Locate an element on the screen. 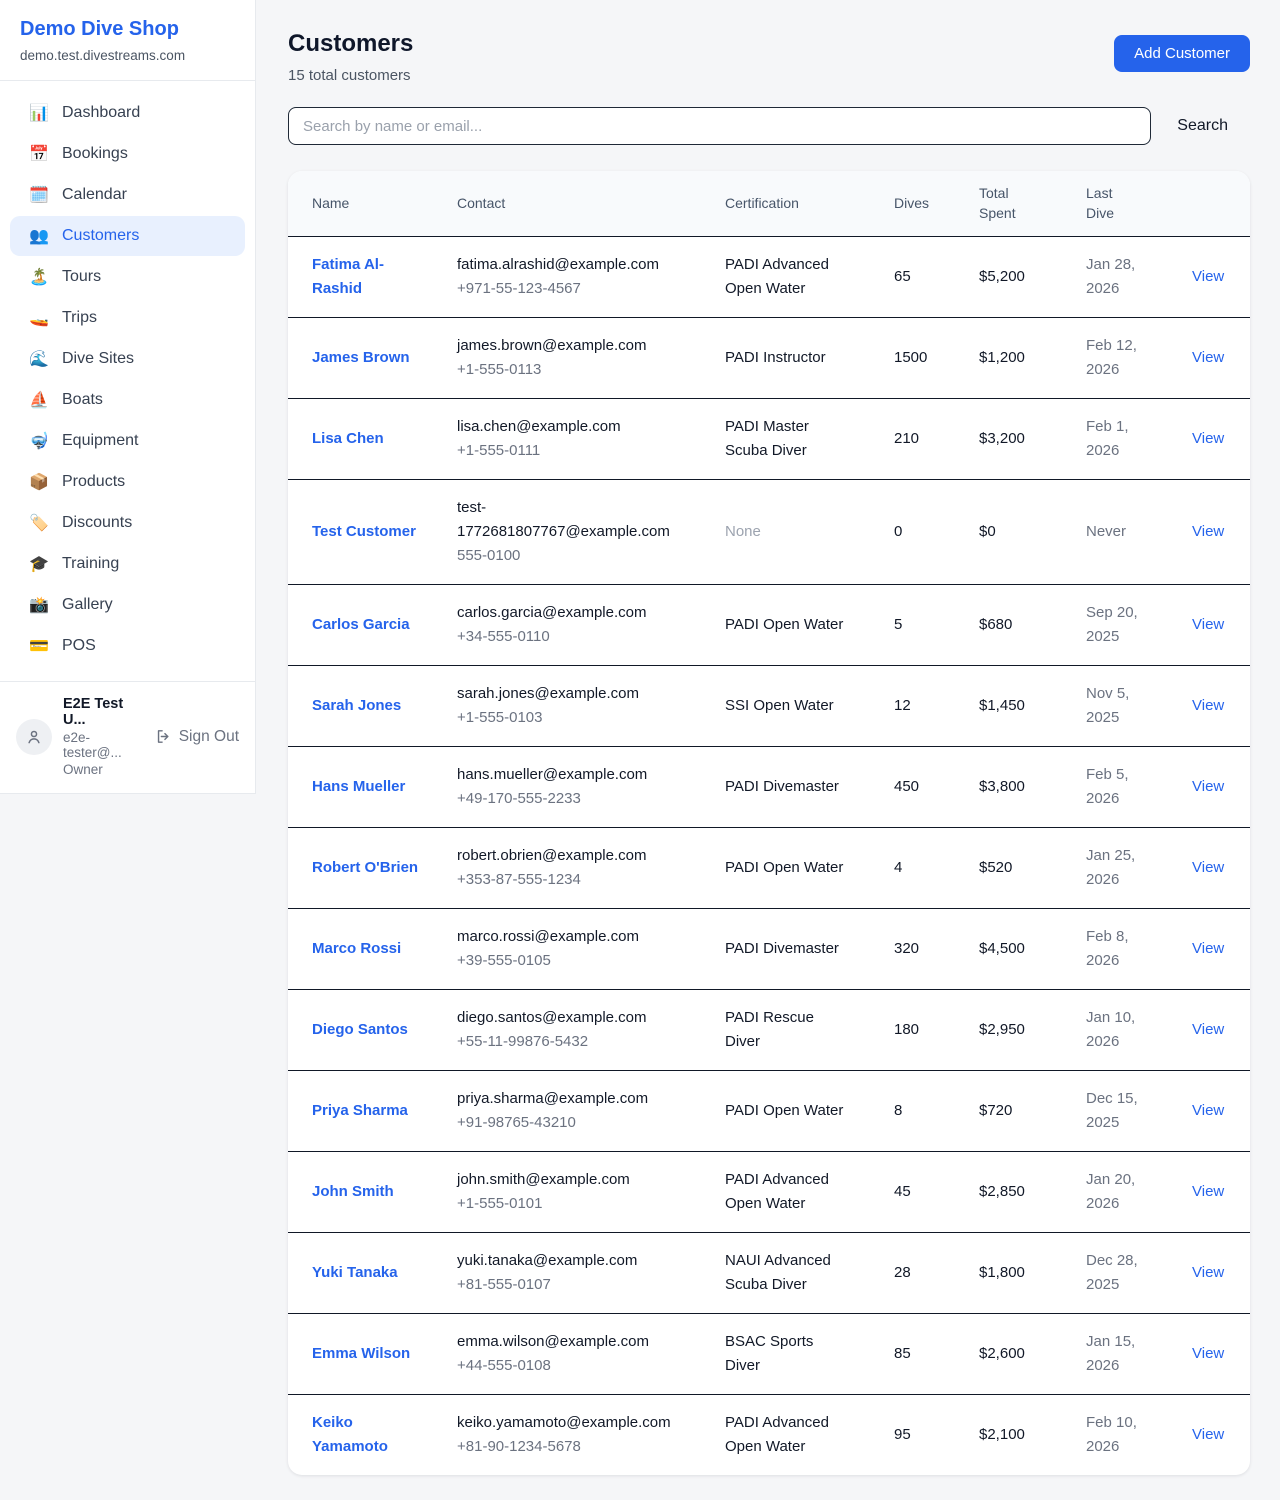  customer-last-dive: Feb 10, 2026 is located at coordinates (1111, 1434).